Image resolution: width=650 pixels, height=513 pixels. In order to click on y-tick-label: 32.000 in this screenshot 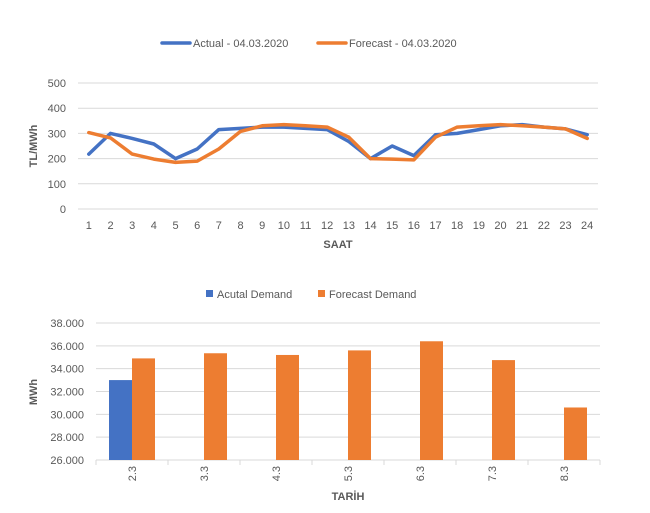, I will do `click(67, 393)`.